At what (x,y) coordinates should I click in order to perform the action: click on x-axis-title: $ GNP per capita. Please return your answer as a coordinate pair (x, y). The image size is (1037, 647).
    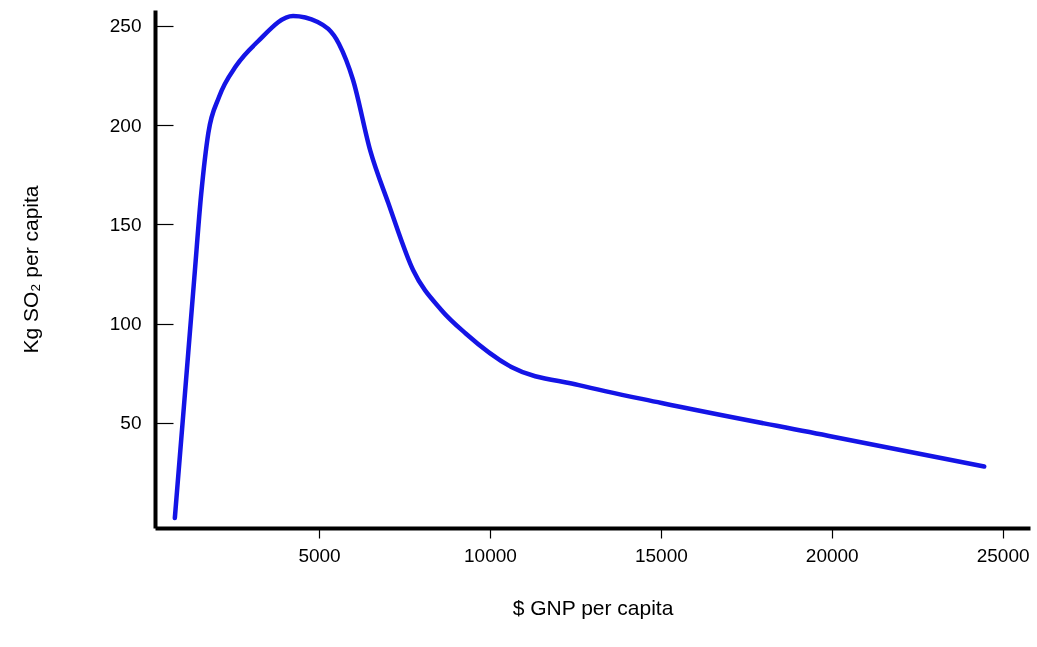
    Looking at the image, I should click on (593, 607).